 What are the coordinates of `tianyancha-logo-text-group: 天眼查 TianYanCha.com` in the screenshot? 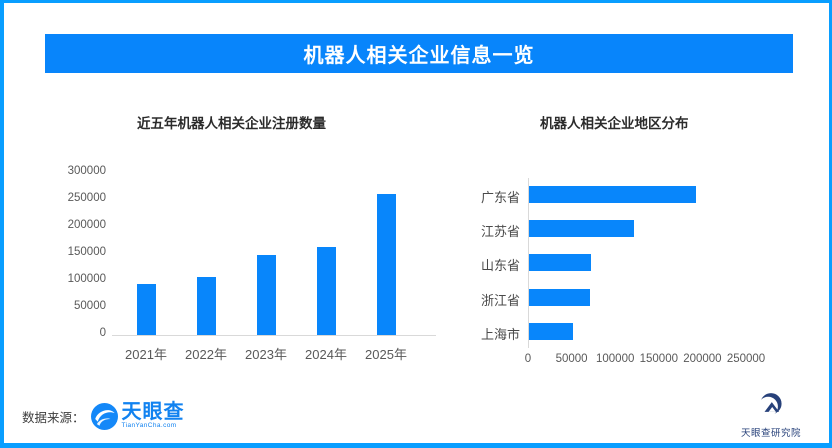 It's located at (153, 416).